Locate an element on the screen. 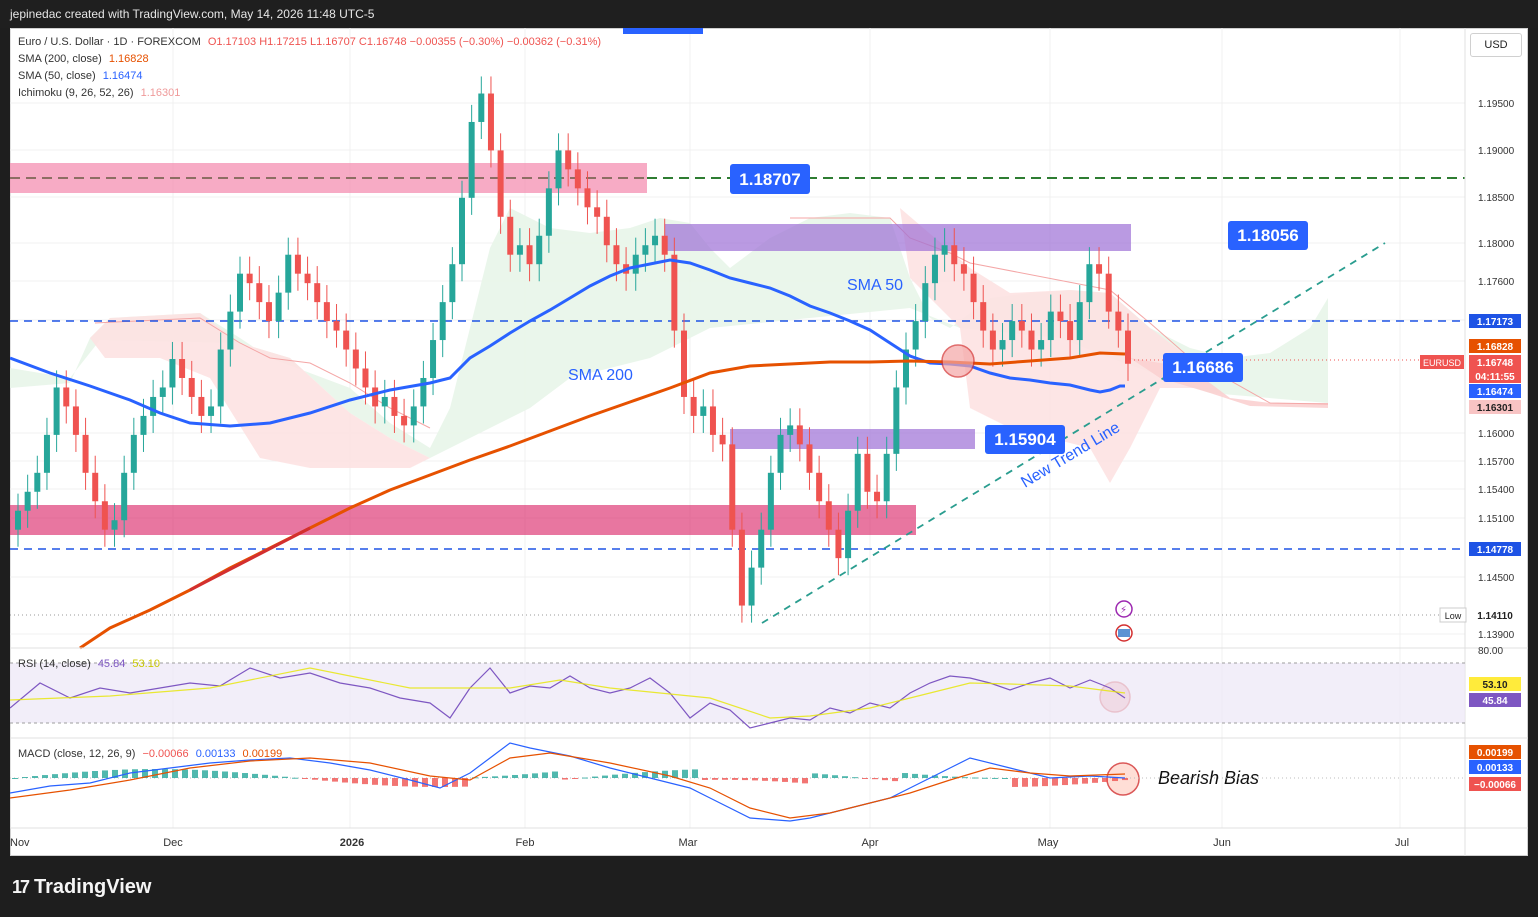 The width and height of the screenshot is (1538, 917). svg-text: 04:11:55 is located at coordinates (1495, 377).